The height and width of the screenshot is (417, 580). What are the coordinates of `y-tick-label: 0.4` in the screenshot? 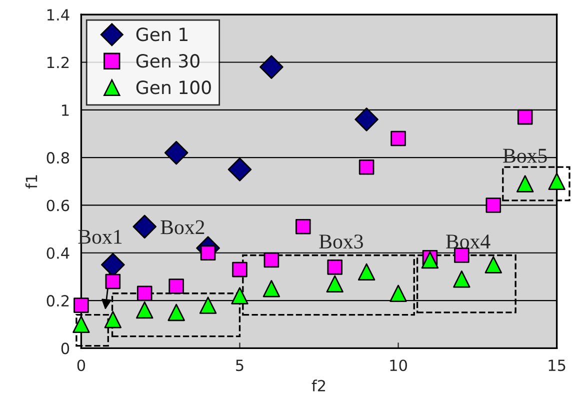 It's located at (58, 253).